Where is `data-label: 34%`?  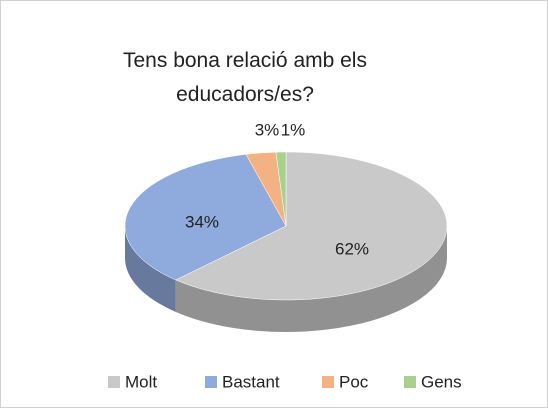
data-label: 34% is located at coordinates (202, 221).